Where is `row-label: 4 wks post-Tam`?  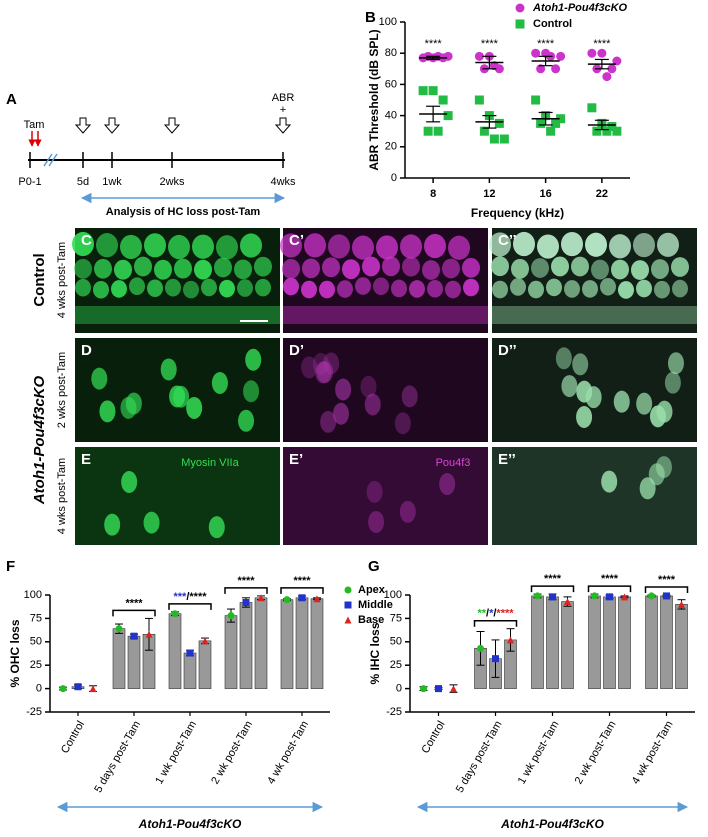 row-label: 4 wks post-Tam is located at coordinates (62, 496).